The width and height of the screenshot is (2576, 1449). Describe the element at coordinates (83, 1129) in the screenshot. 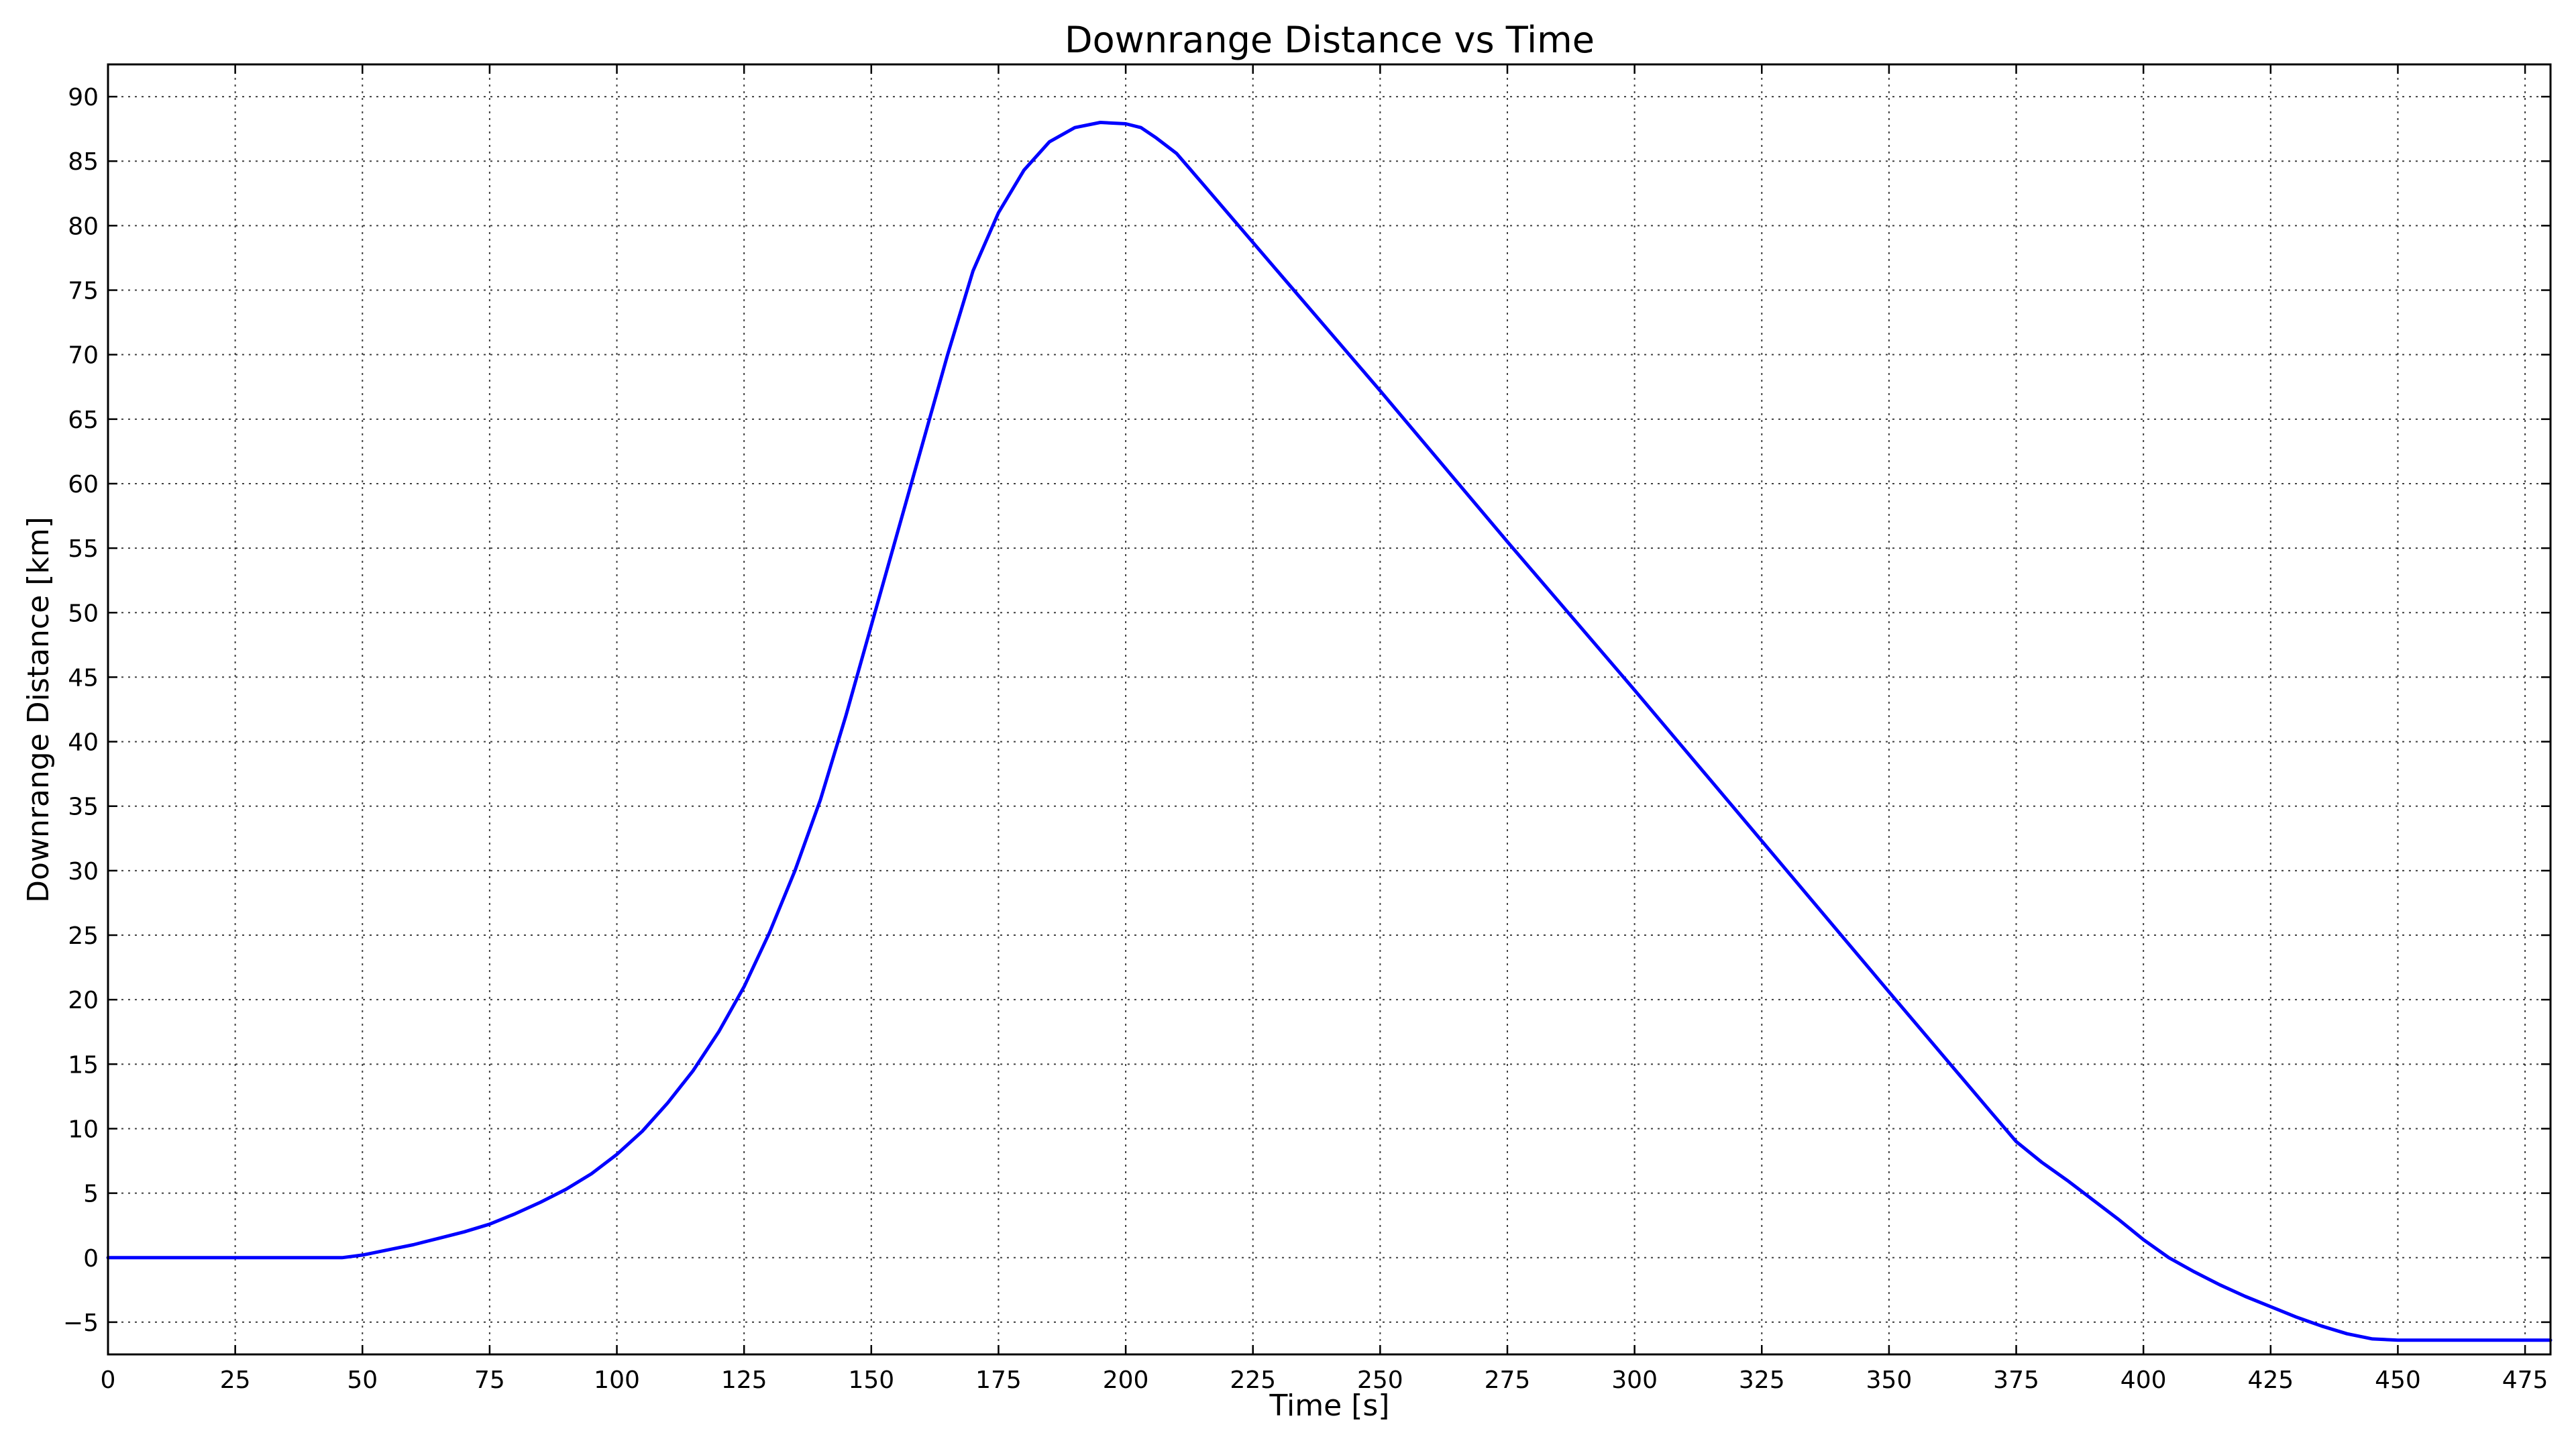

I see `y-tick-label: 10` at that location.